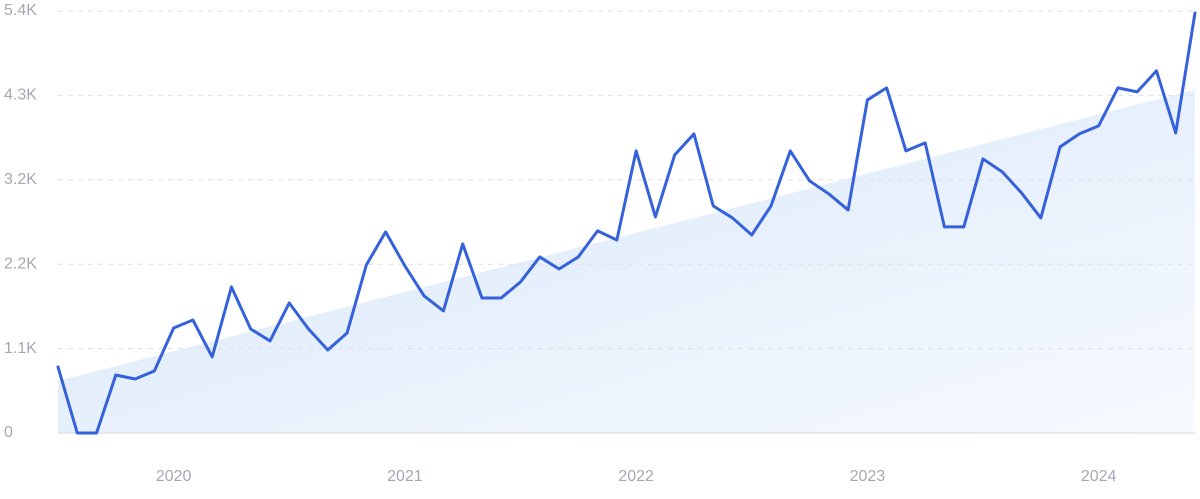  What do you see at coordinates (405, 476) in the screenshot?
I see `x-tick-label: 2021` at bounding box center [405, 476].